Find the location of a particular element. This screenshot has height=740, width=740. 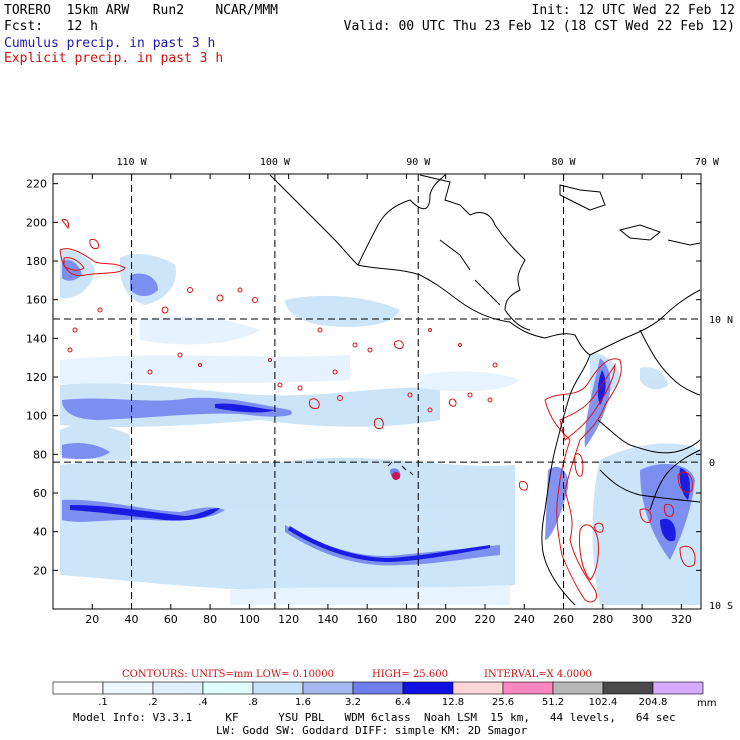

explicit-scattered-dots is located at coordinates (282, 350).